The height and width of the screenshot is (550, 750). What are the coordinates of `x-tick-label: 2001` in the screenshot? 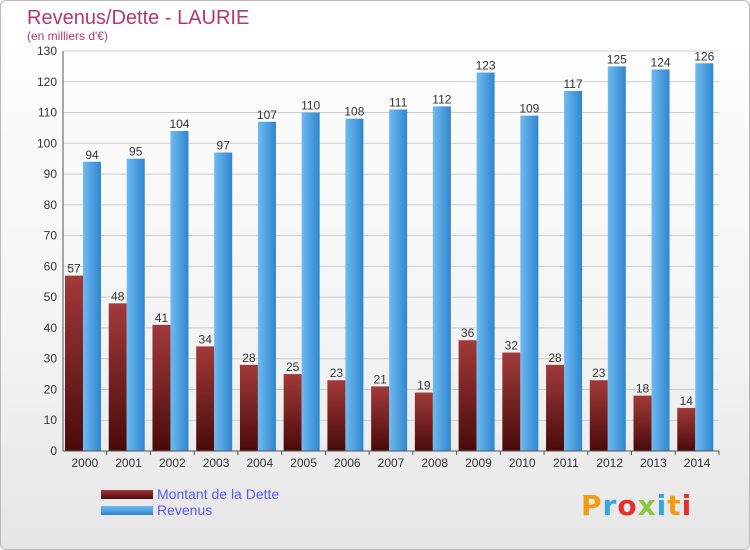 It's located at (128, 463).